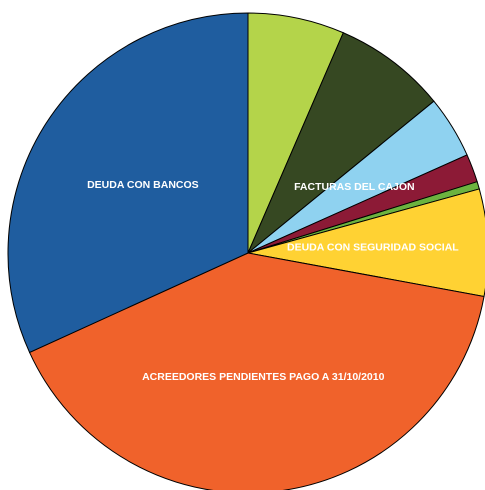 This screenshot has height=490, width=485. I want to click on slice-label: FACTURAS DEL CAJON, so click(354, 187).